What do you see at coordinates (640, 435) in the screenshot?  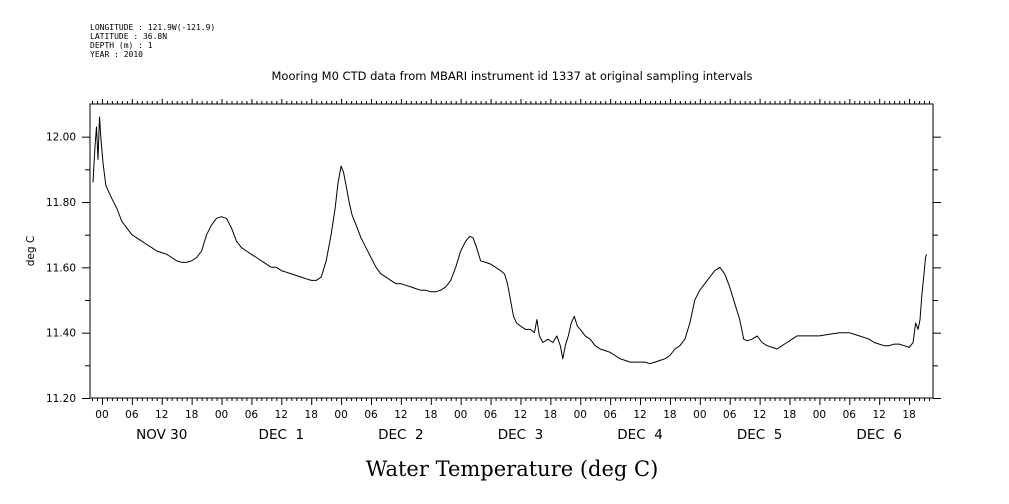 I see `date-label: DEC 4` at bounding box center [640, 435].